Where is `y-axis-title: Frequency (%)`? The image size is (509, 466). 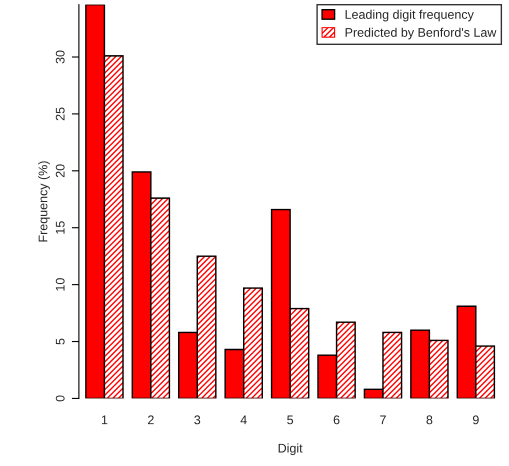
y-axis-title: Frequency (%) is located at coordinates (44, 201).